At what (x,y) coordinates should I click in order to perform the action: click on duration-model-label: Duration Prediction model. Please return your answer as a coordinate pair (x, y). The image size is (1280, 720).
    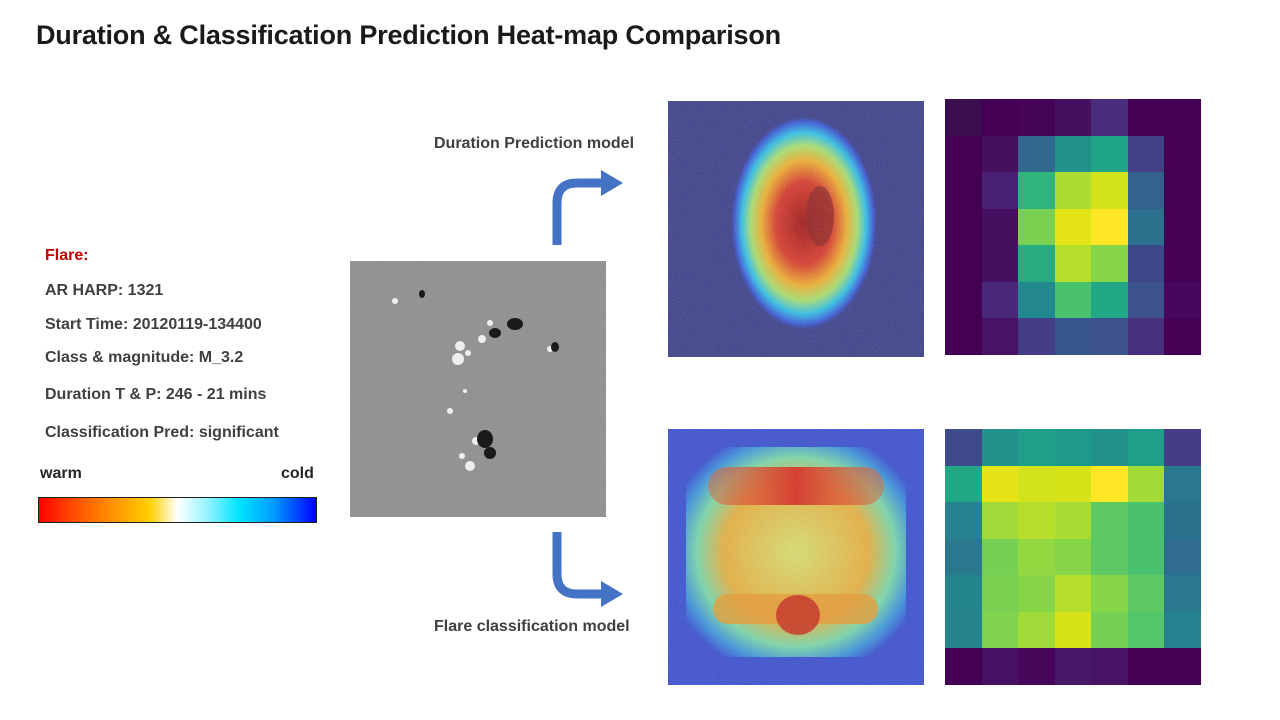
    Looking at the image, I should click on (534, 143).